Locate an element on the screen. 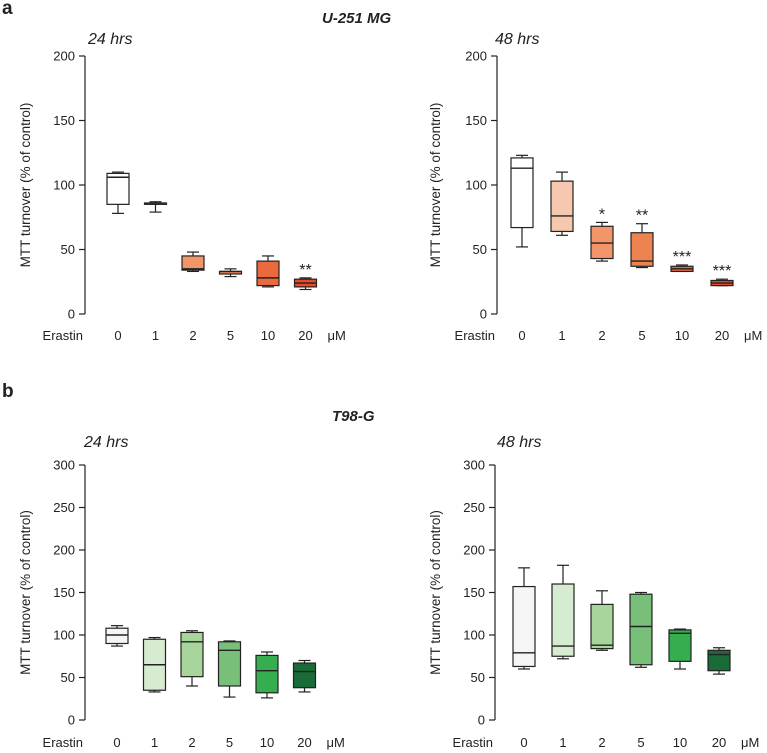  box-20: 20 is located at coordinates (304, 704).